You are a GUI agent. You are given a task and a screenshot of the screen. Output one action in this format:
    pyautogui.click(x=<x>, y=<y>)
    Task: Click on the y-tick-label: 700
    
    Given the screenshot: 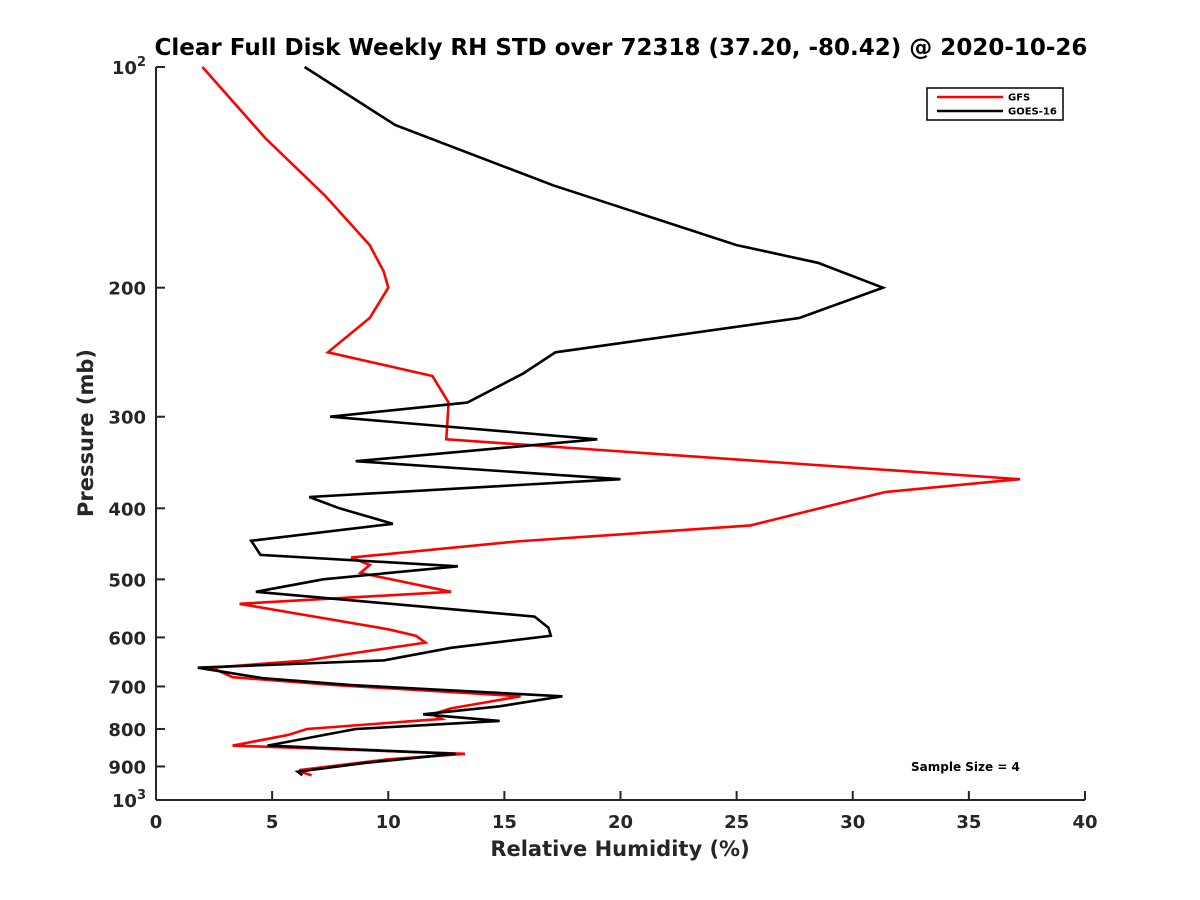 What is the action you would take?
    pyautogui.click(x=127, y=687)
    